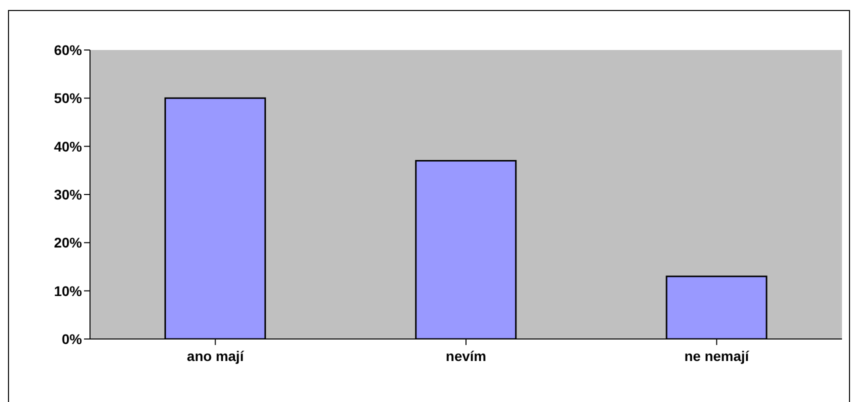 The height and width of the screenshot is (402, 858). Describe the element at coordinates (72, 338) in the screenshot. I see `y-tick-label: 0%` at that location.